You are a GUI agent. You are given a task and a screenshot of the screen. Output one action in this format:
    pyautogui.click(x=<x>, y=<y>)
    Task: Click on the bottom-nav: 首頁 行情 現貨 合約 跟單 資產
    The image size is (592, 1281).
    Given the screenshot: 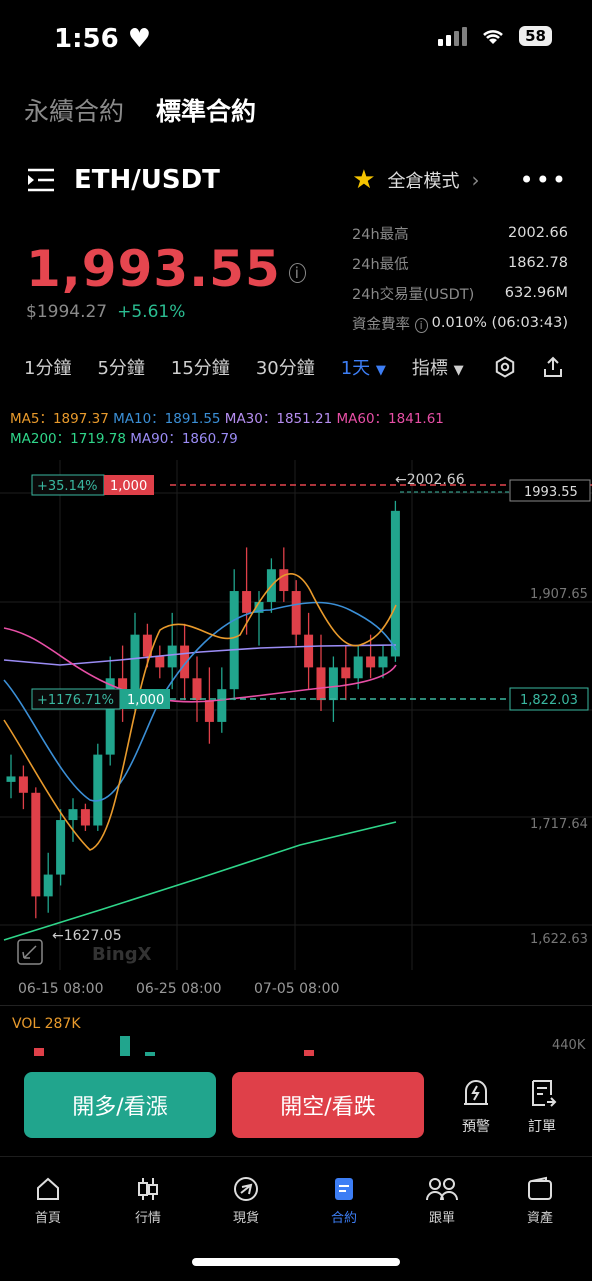 What is the action you would take?
    pyautogui.click(x=296, y=1218)
    